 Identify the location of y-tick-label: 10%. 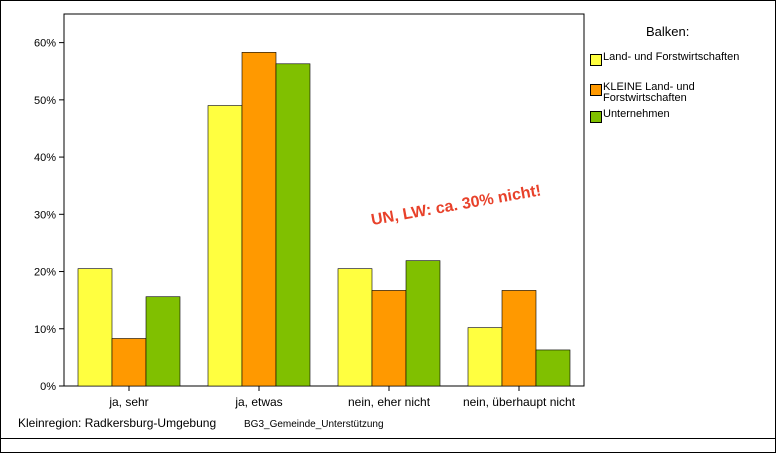
(45, 330).